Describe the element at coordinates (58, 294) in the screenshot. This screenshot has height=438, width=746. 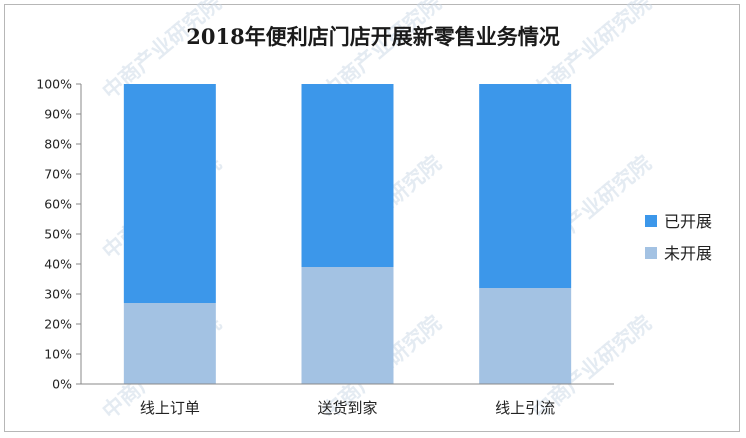
I see `y-tick-label: 30%` at that location.